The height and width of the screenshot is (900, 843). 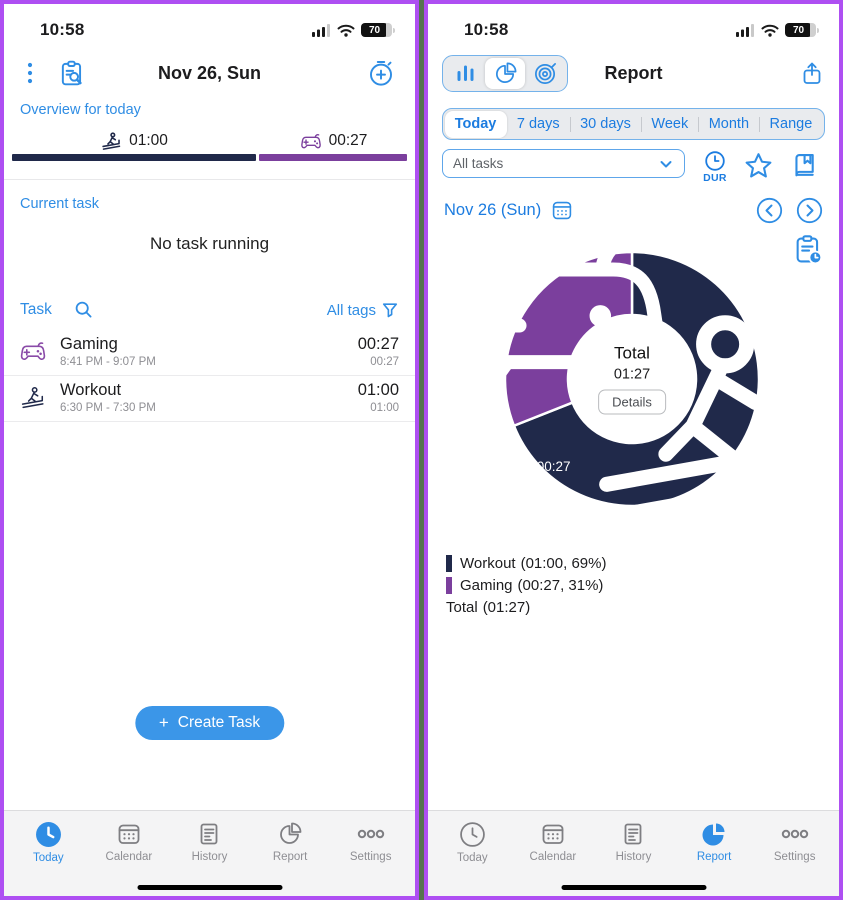 What do you see at coordinates (545, 73) in the screenshot?
I see `target-chart-type-icon` at bounding box center [545, 73].